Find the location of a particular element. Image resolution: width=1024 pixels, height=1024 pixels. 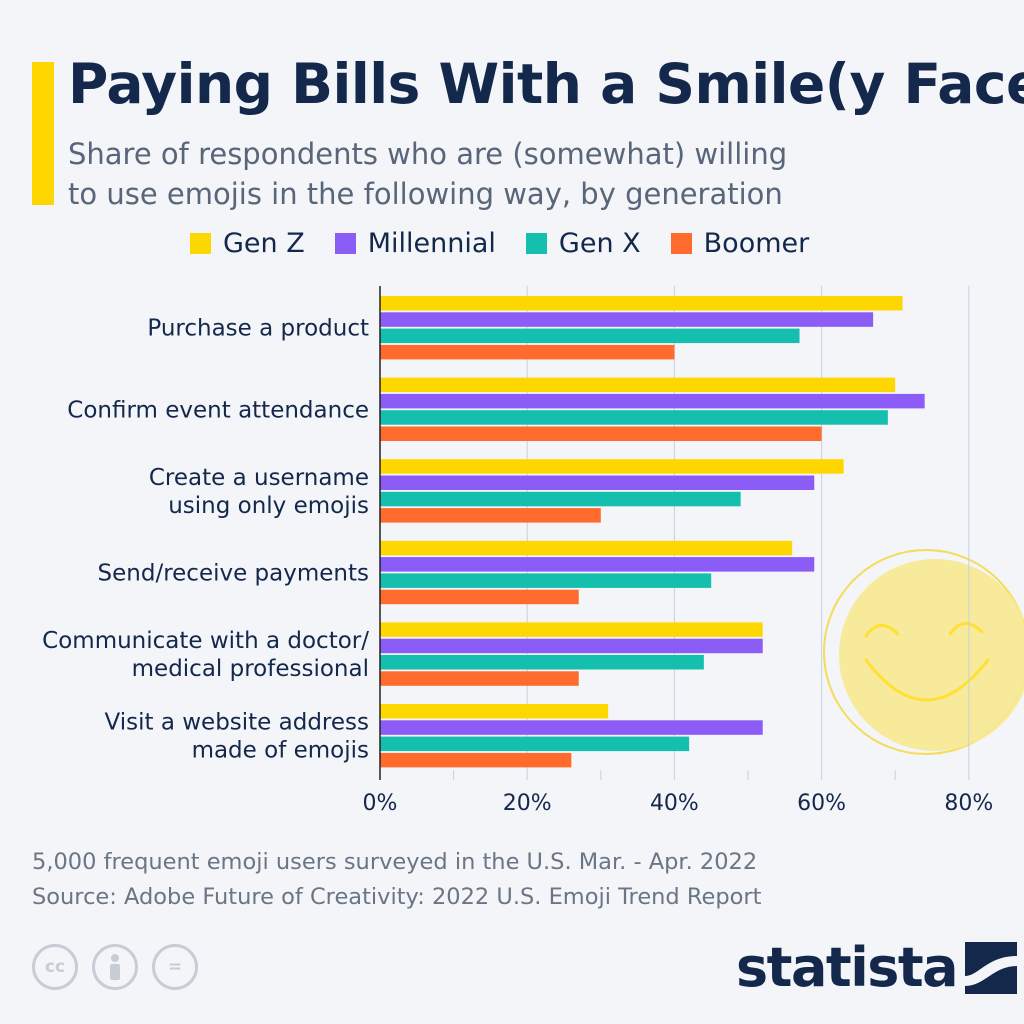

x-tick-label: 40% is located at coordinates (674, 803).